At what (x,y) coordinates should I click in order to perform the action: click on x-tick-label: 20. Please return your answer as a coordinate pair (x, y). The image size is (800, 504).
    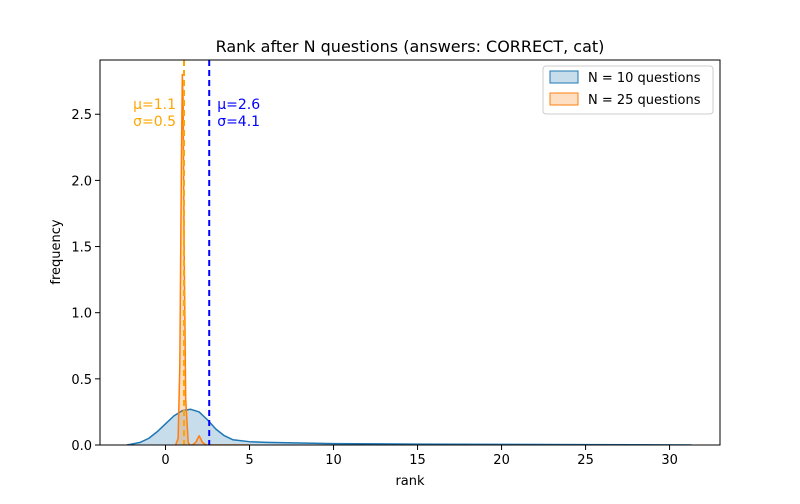
    Looking at the image, I should click on (501, 460).